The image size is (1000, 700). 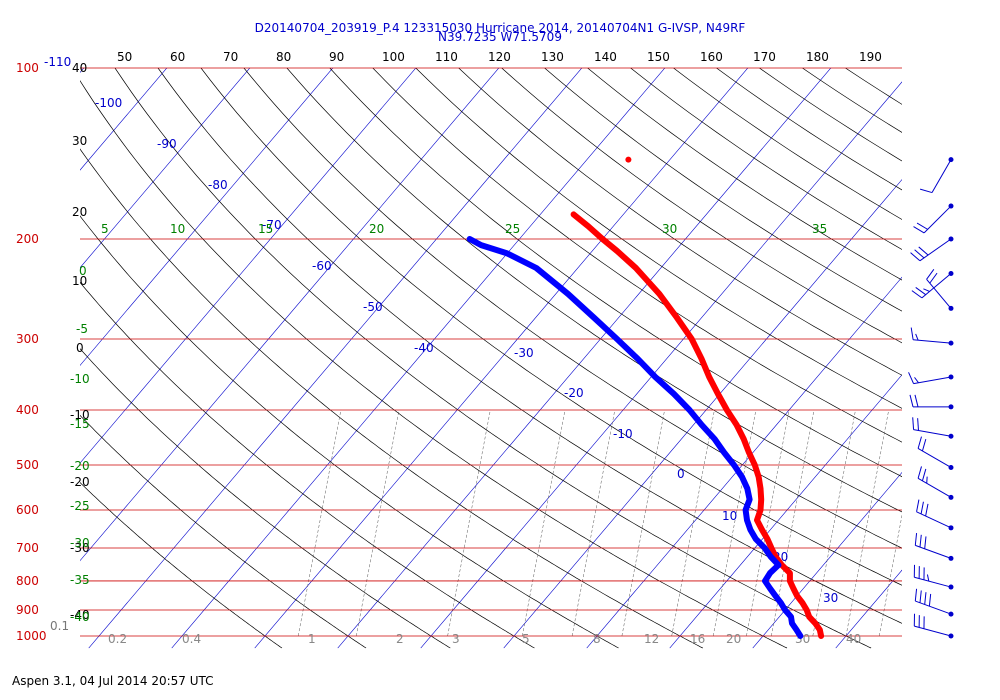 I want to click on moist-adiabat-label: 35, so click(x=819, y=229).